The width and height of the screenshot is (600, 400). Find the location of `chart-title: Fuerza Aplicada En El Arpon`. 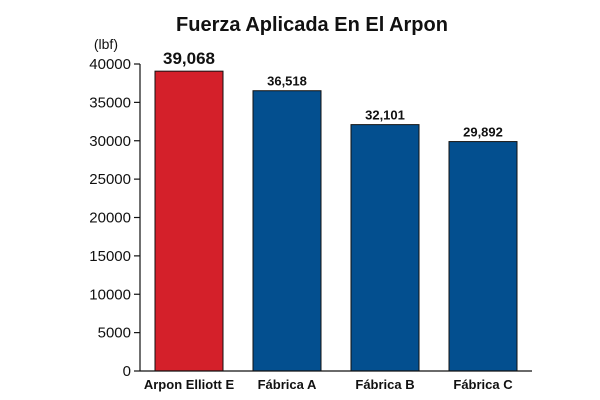

chart-title: Fuerza Aplicada En El Arpon is located at coordinates (312, 25).